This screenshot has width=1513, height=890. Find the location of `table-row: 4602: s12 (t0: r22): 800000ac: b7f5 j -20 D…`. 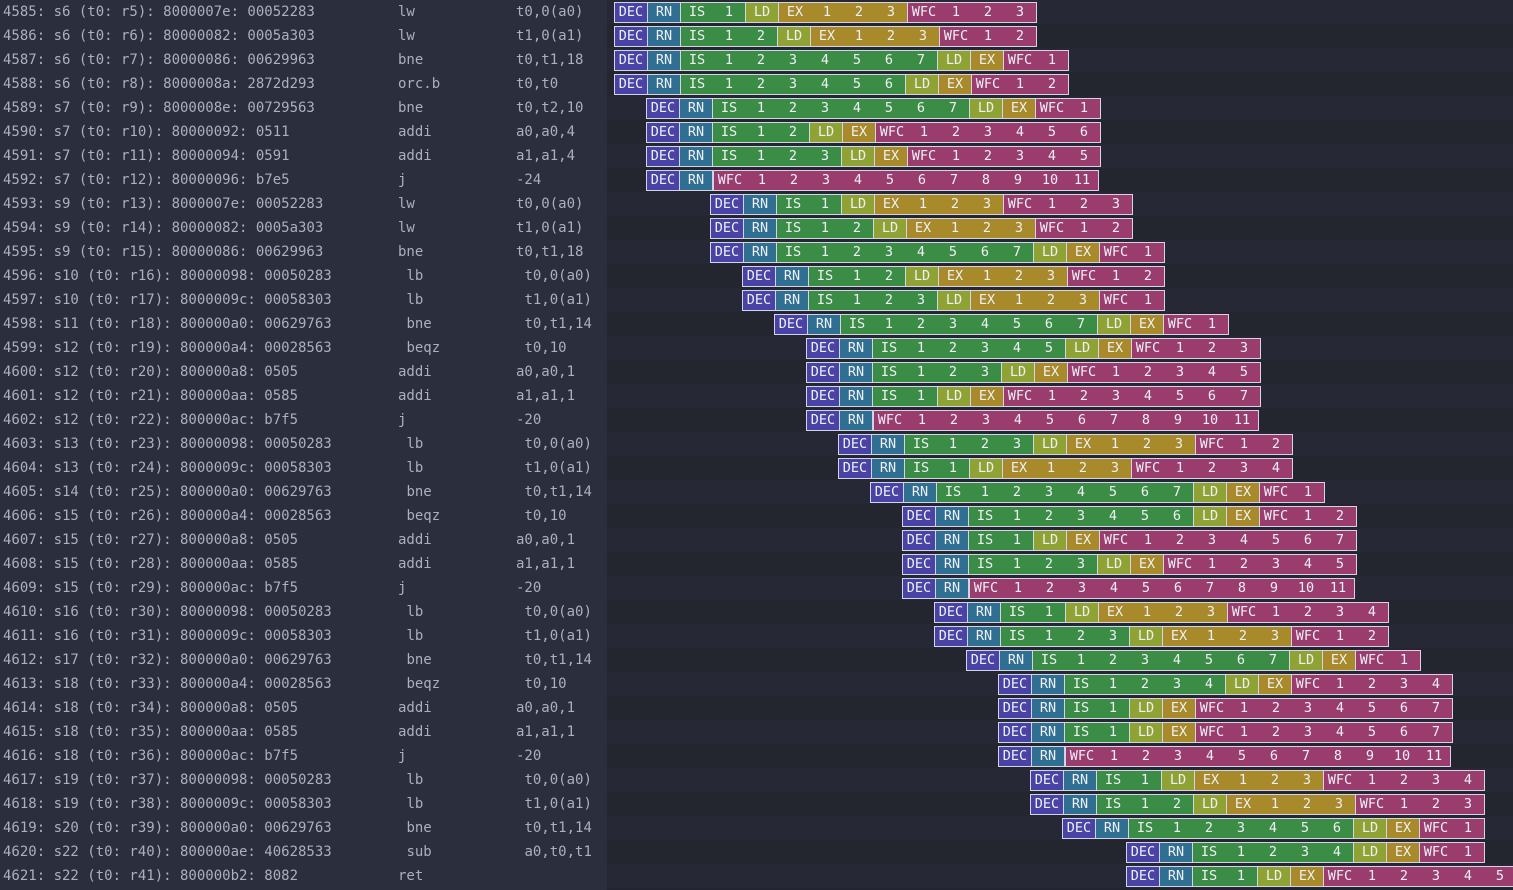

table-row: 4602: s12 (t0: r22): 800000ac: b7f5 j -20 D… is located at coordinates (756, 420).